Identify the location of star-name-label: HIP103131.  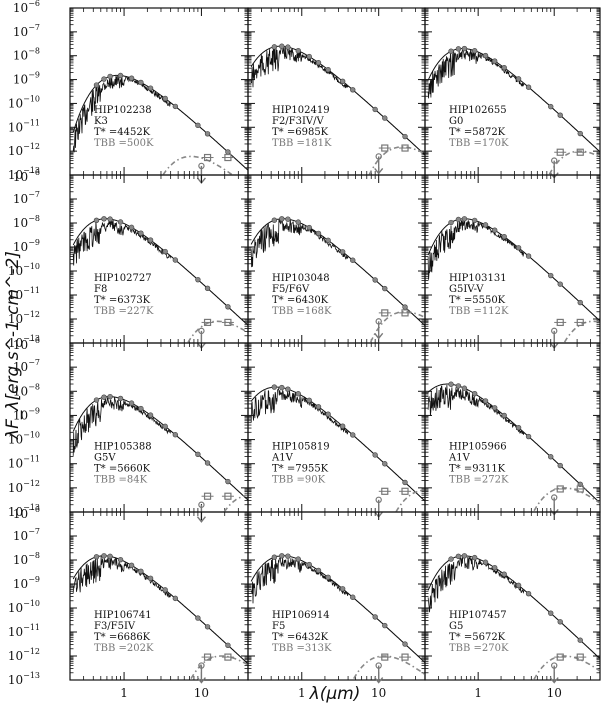
(478, 278).